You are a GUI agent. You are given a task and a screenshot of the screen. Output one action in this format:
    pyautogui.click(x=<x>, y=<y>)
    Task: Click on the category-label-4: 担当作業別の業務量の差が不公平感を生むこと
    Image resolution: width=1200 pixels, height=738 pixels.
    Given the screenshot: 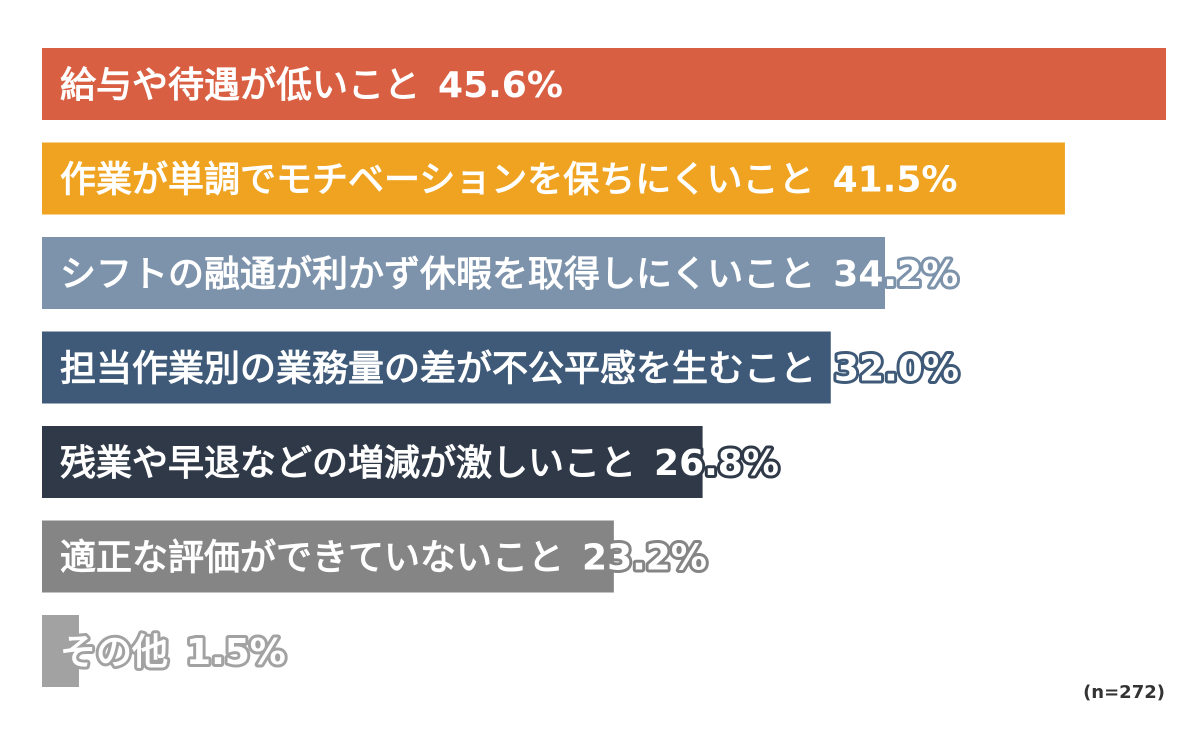 What is the action you would take?
    pyautogui.click(x=438, y=369)
    